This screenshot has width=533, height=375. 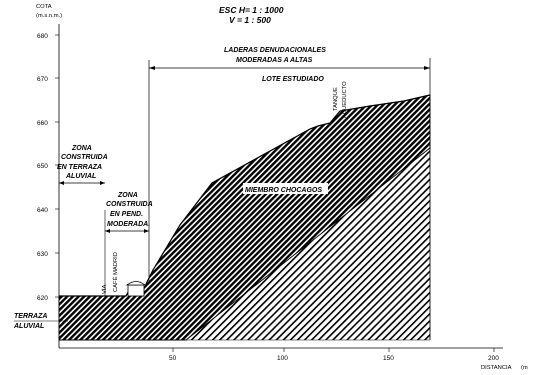 What do you see at coordinates (128, 224) in the screenshot?
I see `pend-zone-label-4: MODERADA.` at bounding box center [128, 224].